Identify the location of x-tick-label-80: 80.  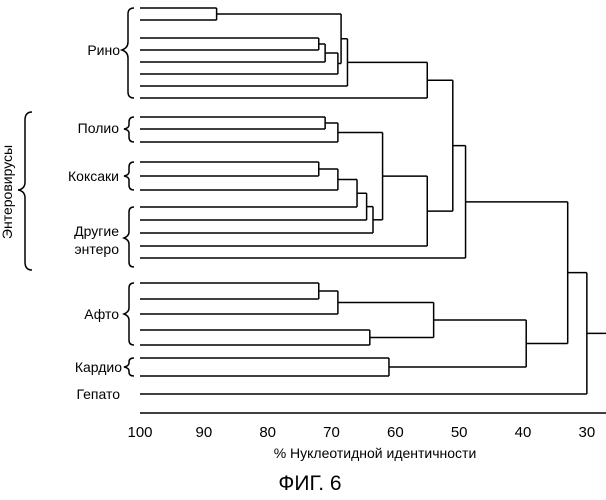
(267, 432).